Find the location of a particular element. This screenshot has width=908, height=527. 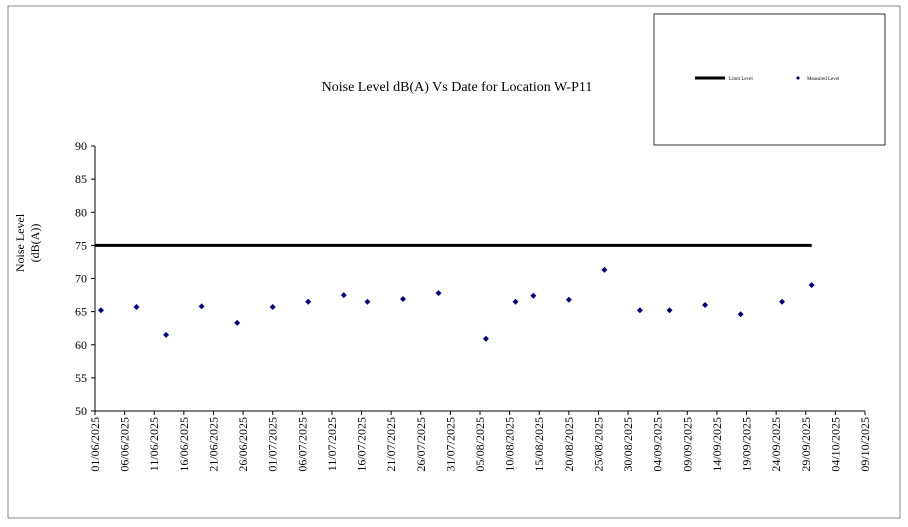

x-tick-label: 29/09/2025 is located at coordinates (806, 444).